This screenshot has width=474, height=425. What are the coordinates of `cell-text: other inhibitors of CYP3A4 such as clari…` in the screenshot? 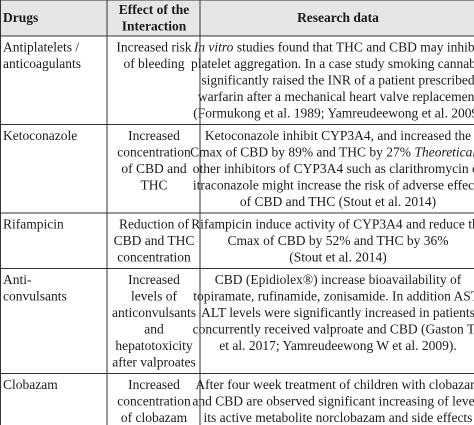 It's located at (333, 168).